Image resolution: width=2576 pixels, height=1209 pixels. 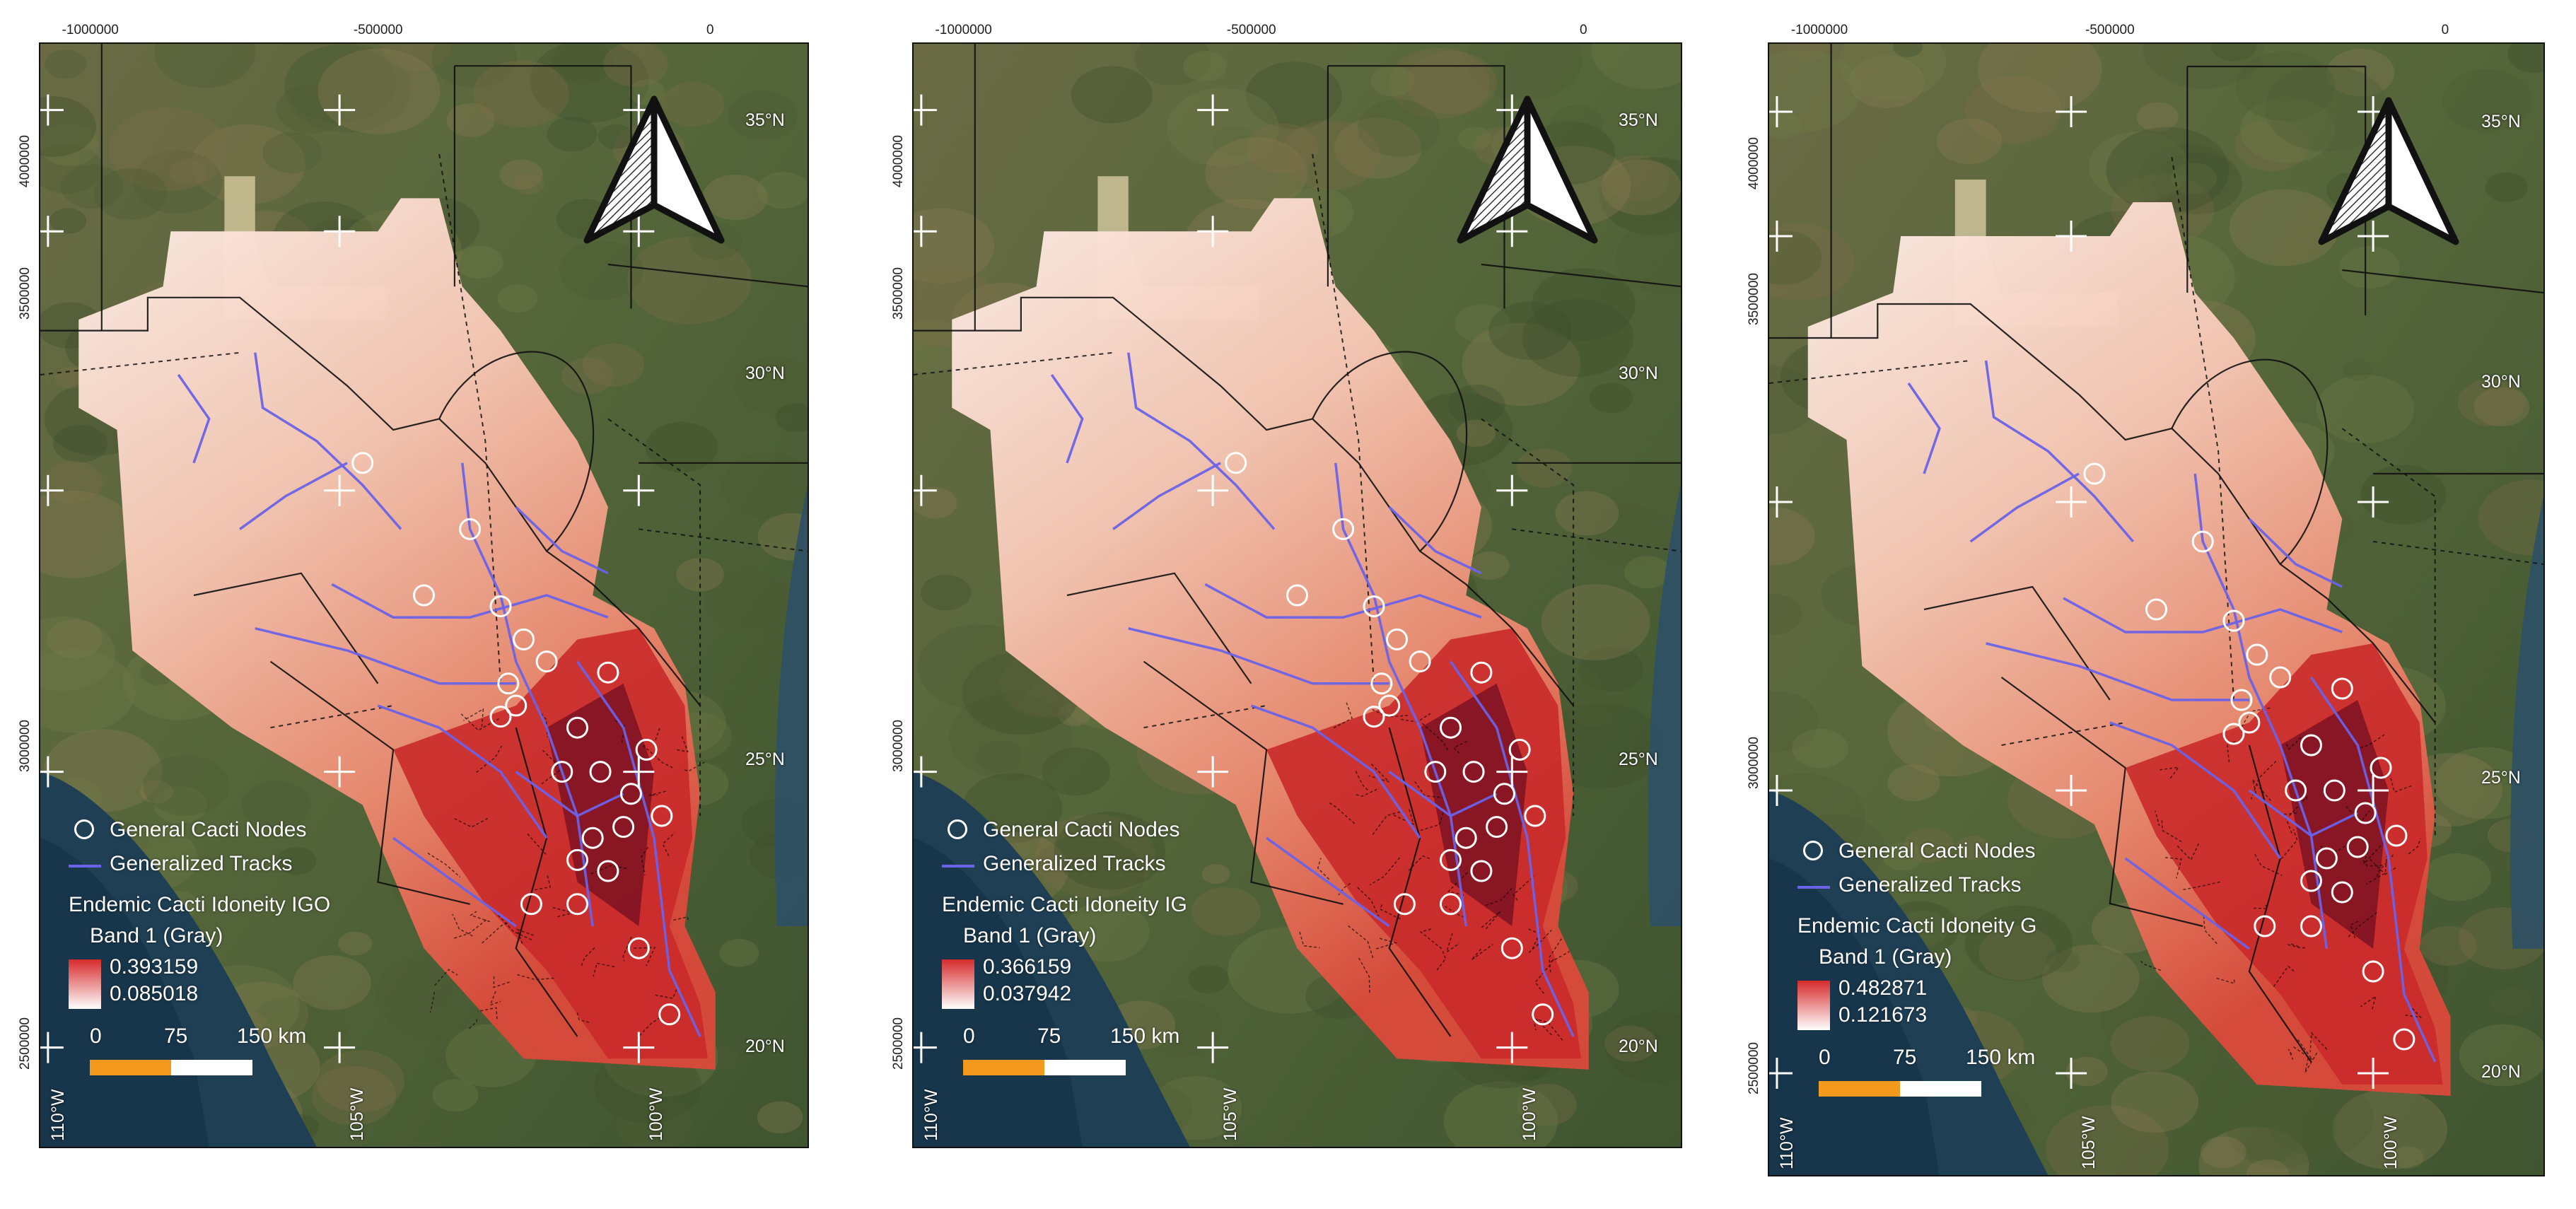 I want to click on latitude-label: 20°N, so click(x=2501, y=1072).